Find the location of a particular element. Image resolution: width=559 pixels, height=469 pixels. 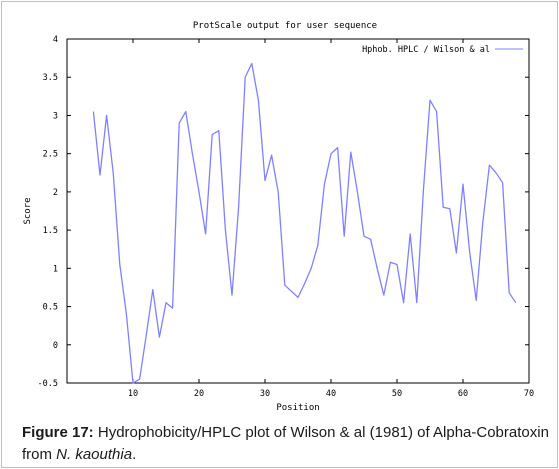

y-axis-label: Score is located at coordinates (28, 210).